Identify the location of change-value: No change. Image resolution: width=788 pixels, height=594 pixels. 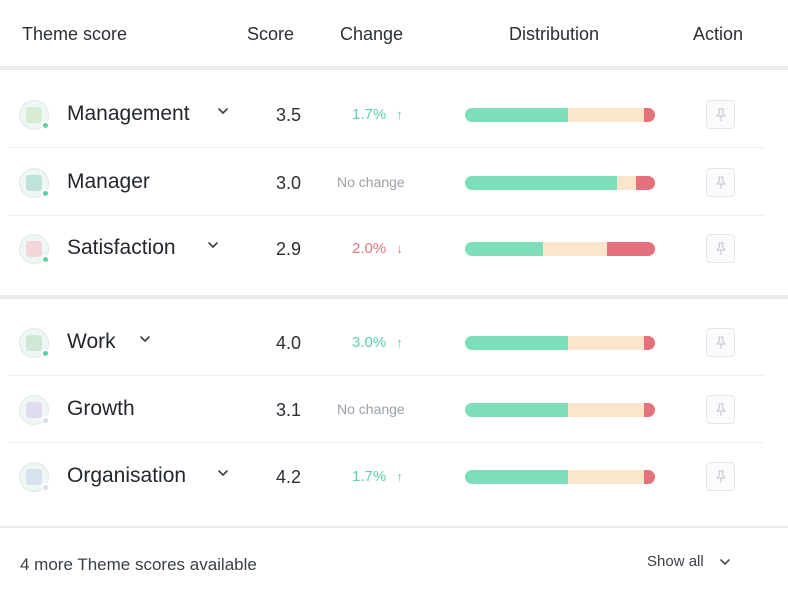
(371, 409).